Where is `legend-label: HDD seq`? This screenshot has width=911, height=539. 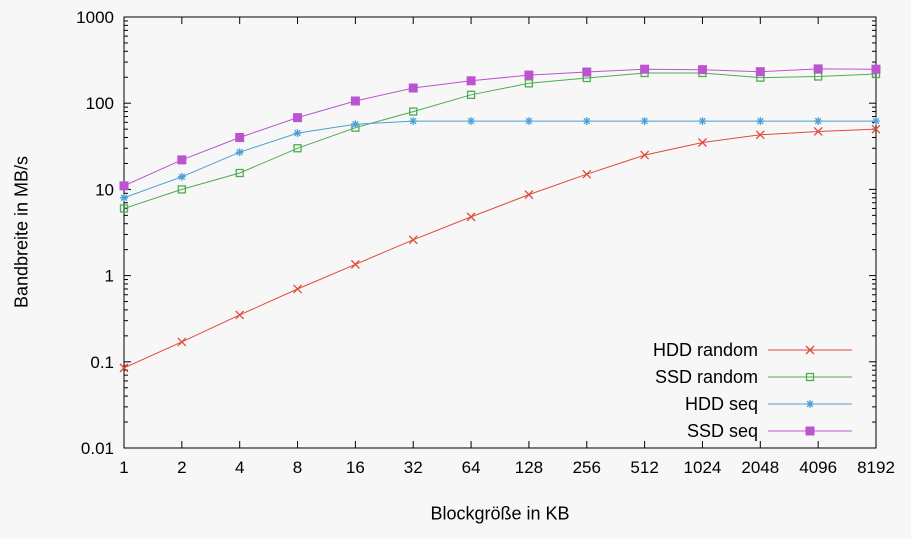 legend-label: HDD seq is located at coordinates (721, 404).